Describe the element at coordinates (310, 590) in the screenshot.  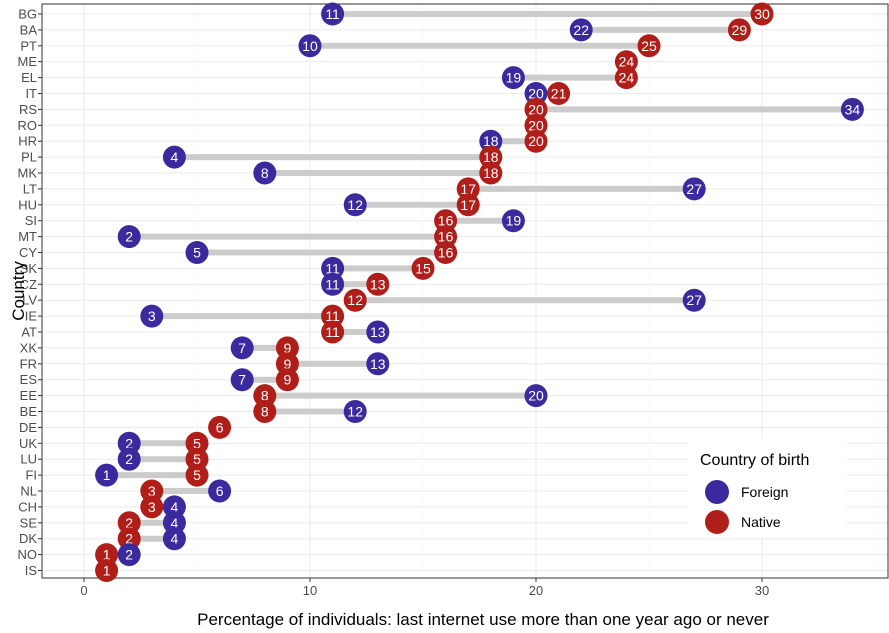
I see `x-tick-label: 10` at that location.